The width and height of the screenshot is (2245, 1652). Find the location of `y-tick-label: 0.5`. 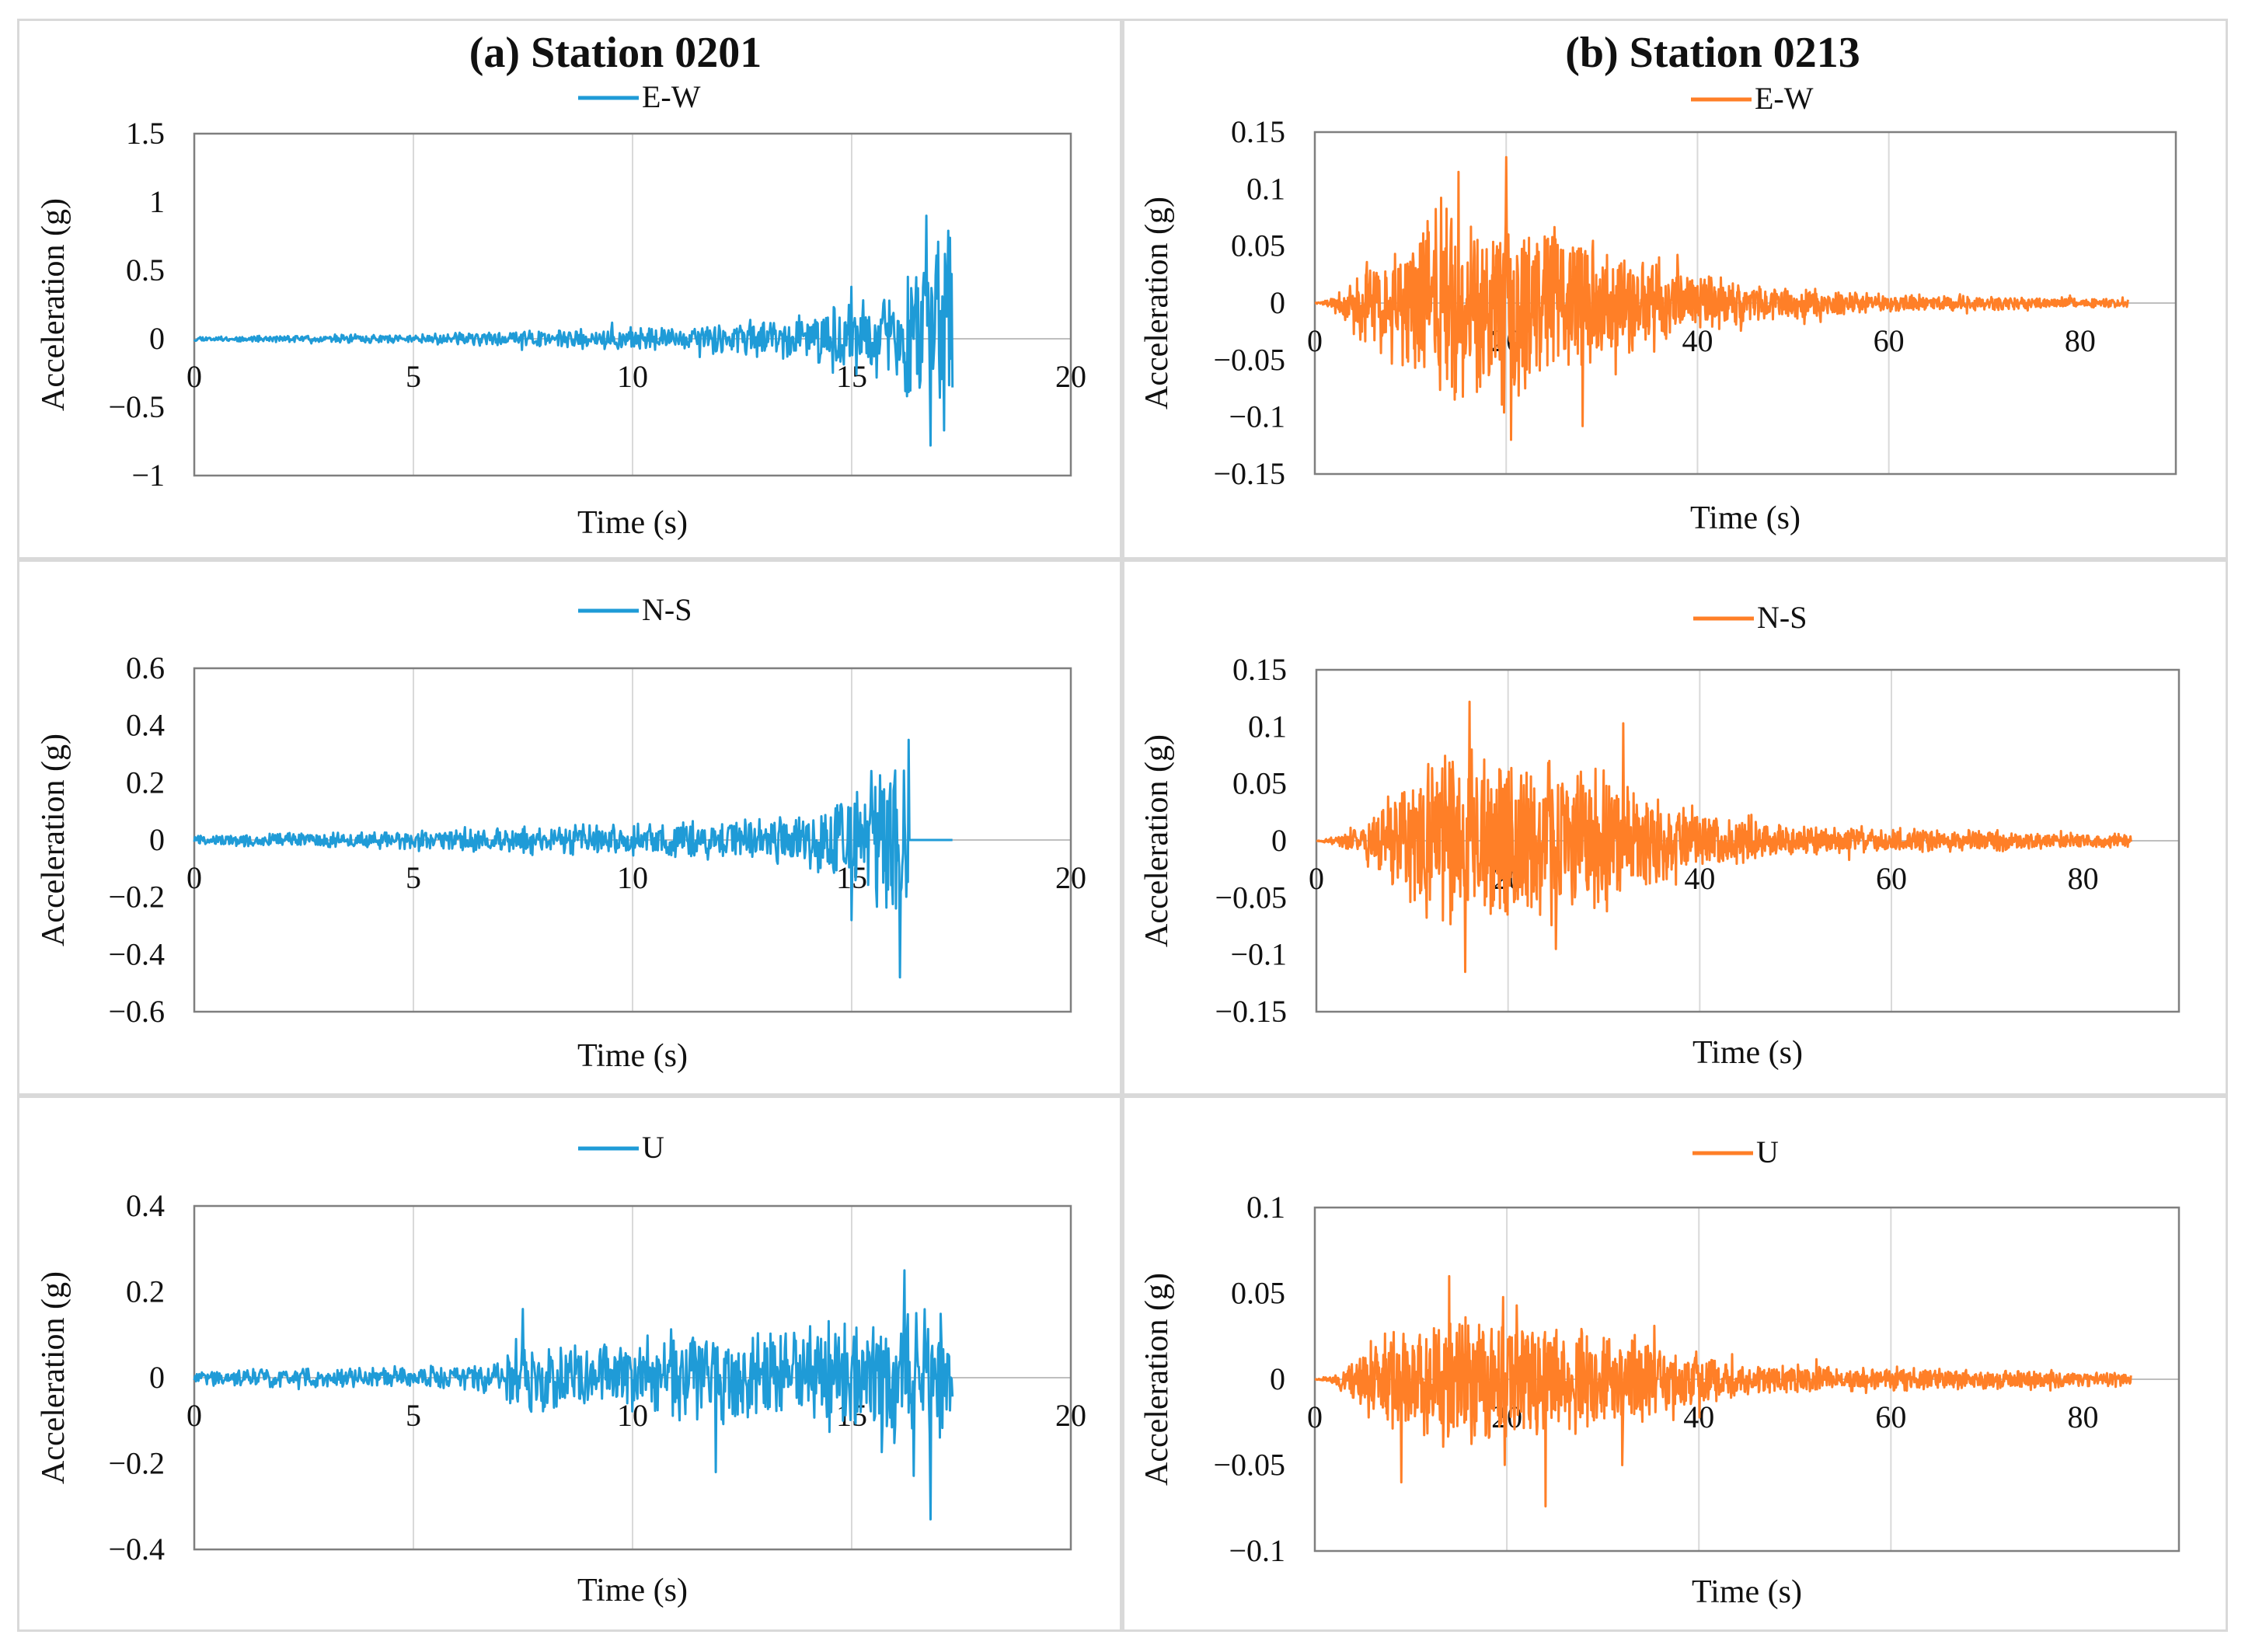

y-tick-label: 0.5 is located at coordinates (145, 270).